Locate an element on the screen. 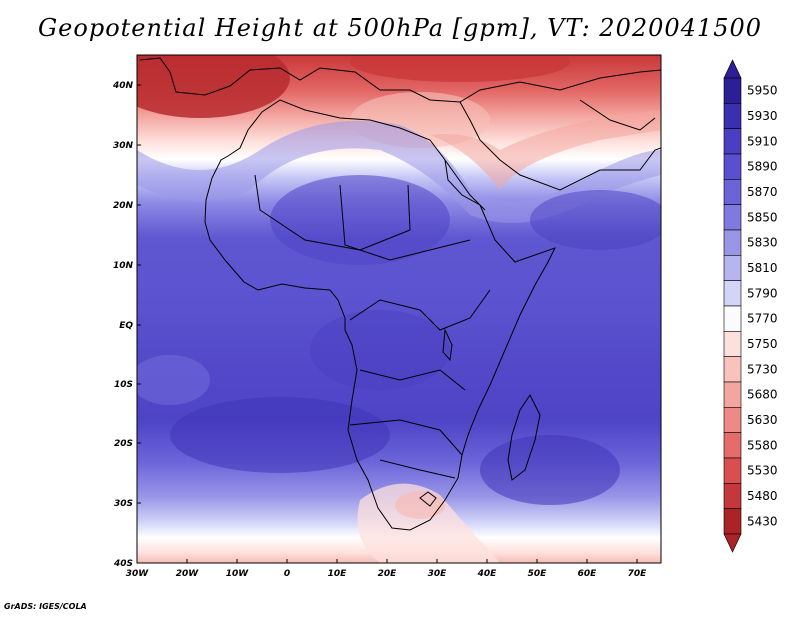  colorbar-label-5910: 5910 is located at coordinates (762, 141).